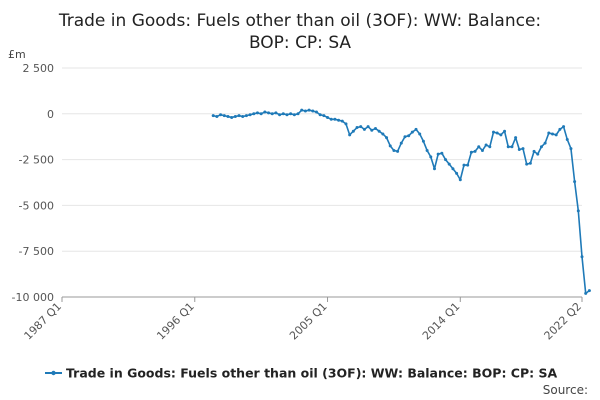 The image size is (600, 400). Describe the element at coordinates (563, 321) in the screenshot. I see `x-tick-label: 2022 Q2` at that location.